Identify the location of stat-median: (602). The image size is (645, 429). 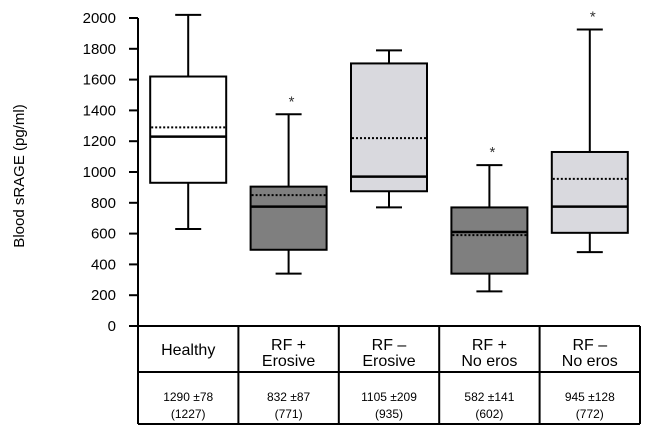
(489, 414).